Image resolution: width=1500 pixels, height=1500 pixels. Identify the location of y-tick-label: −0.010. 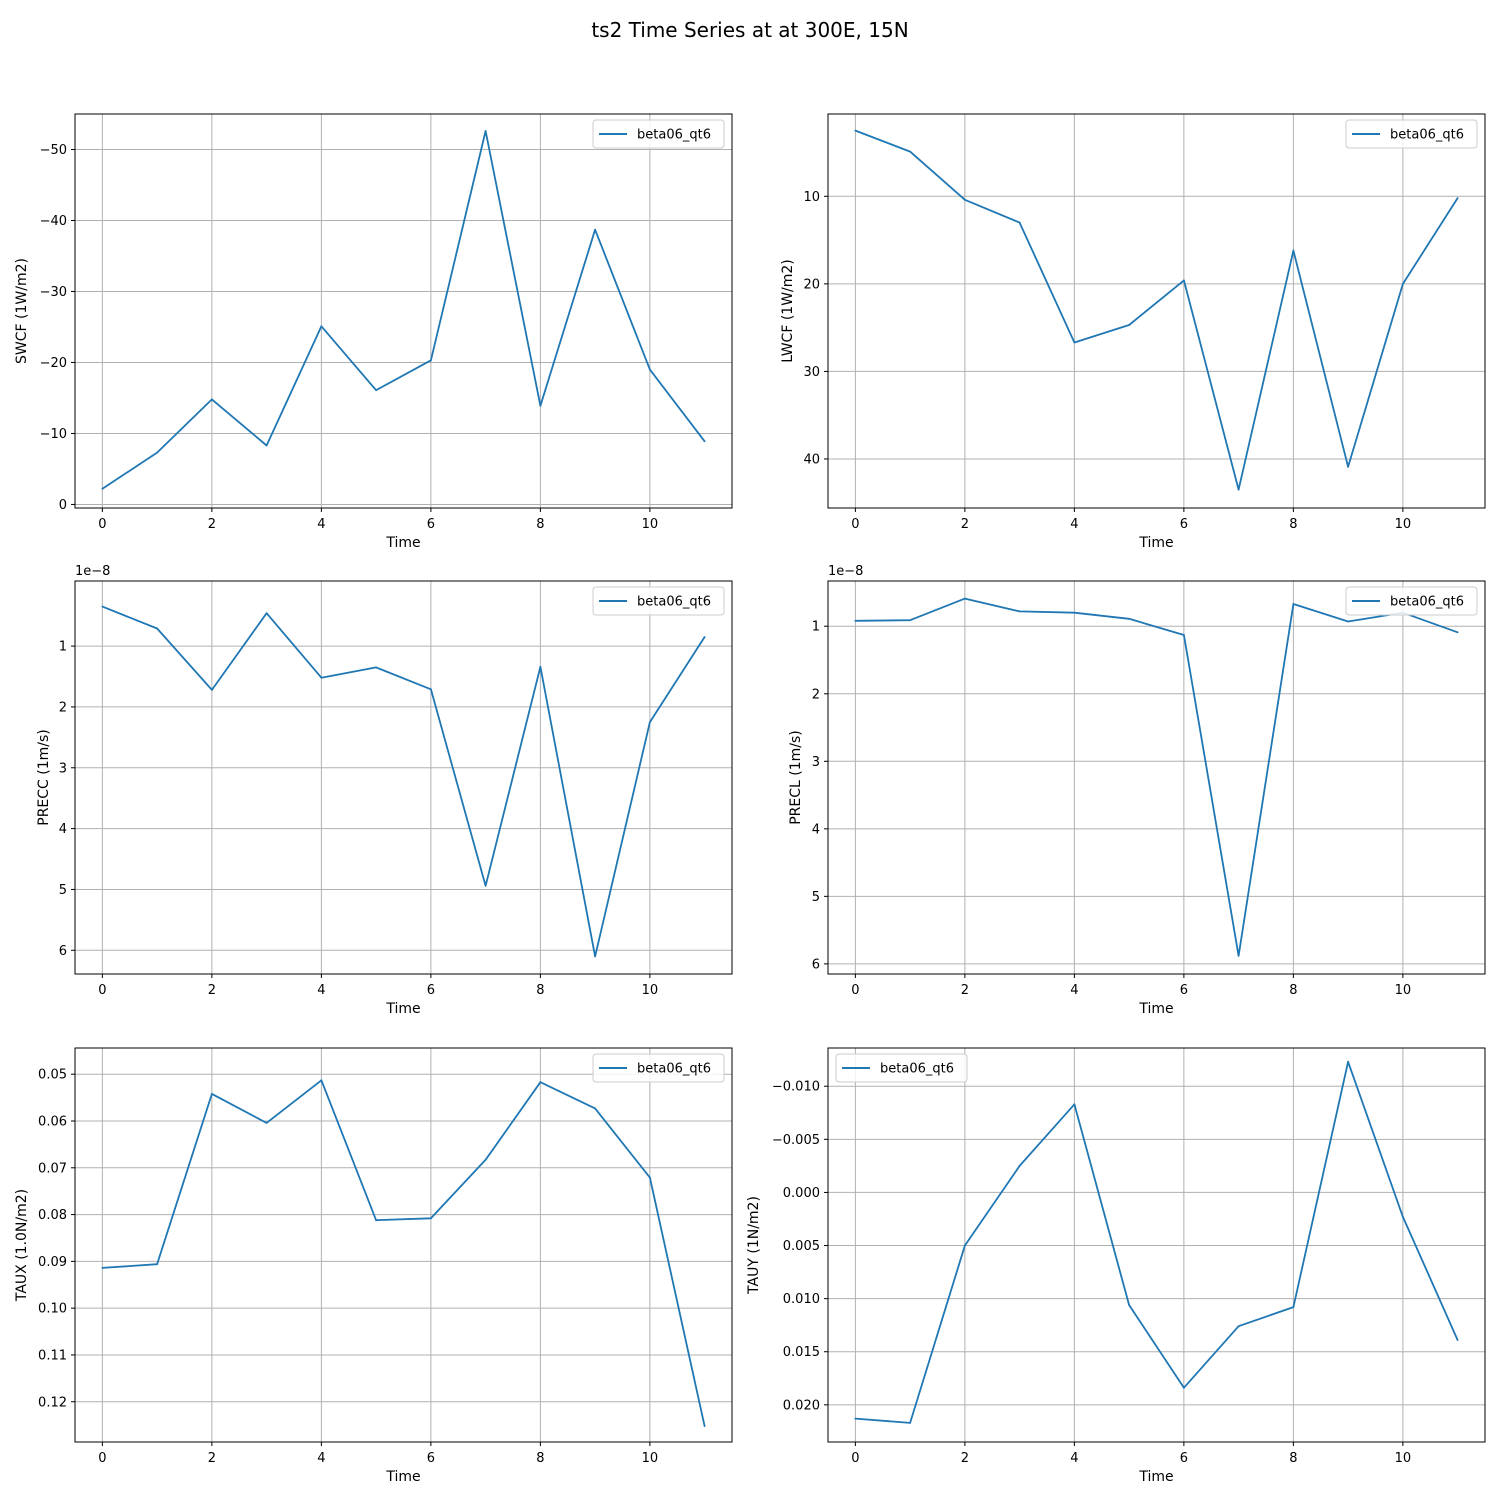
(796, 1087).